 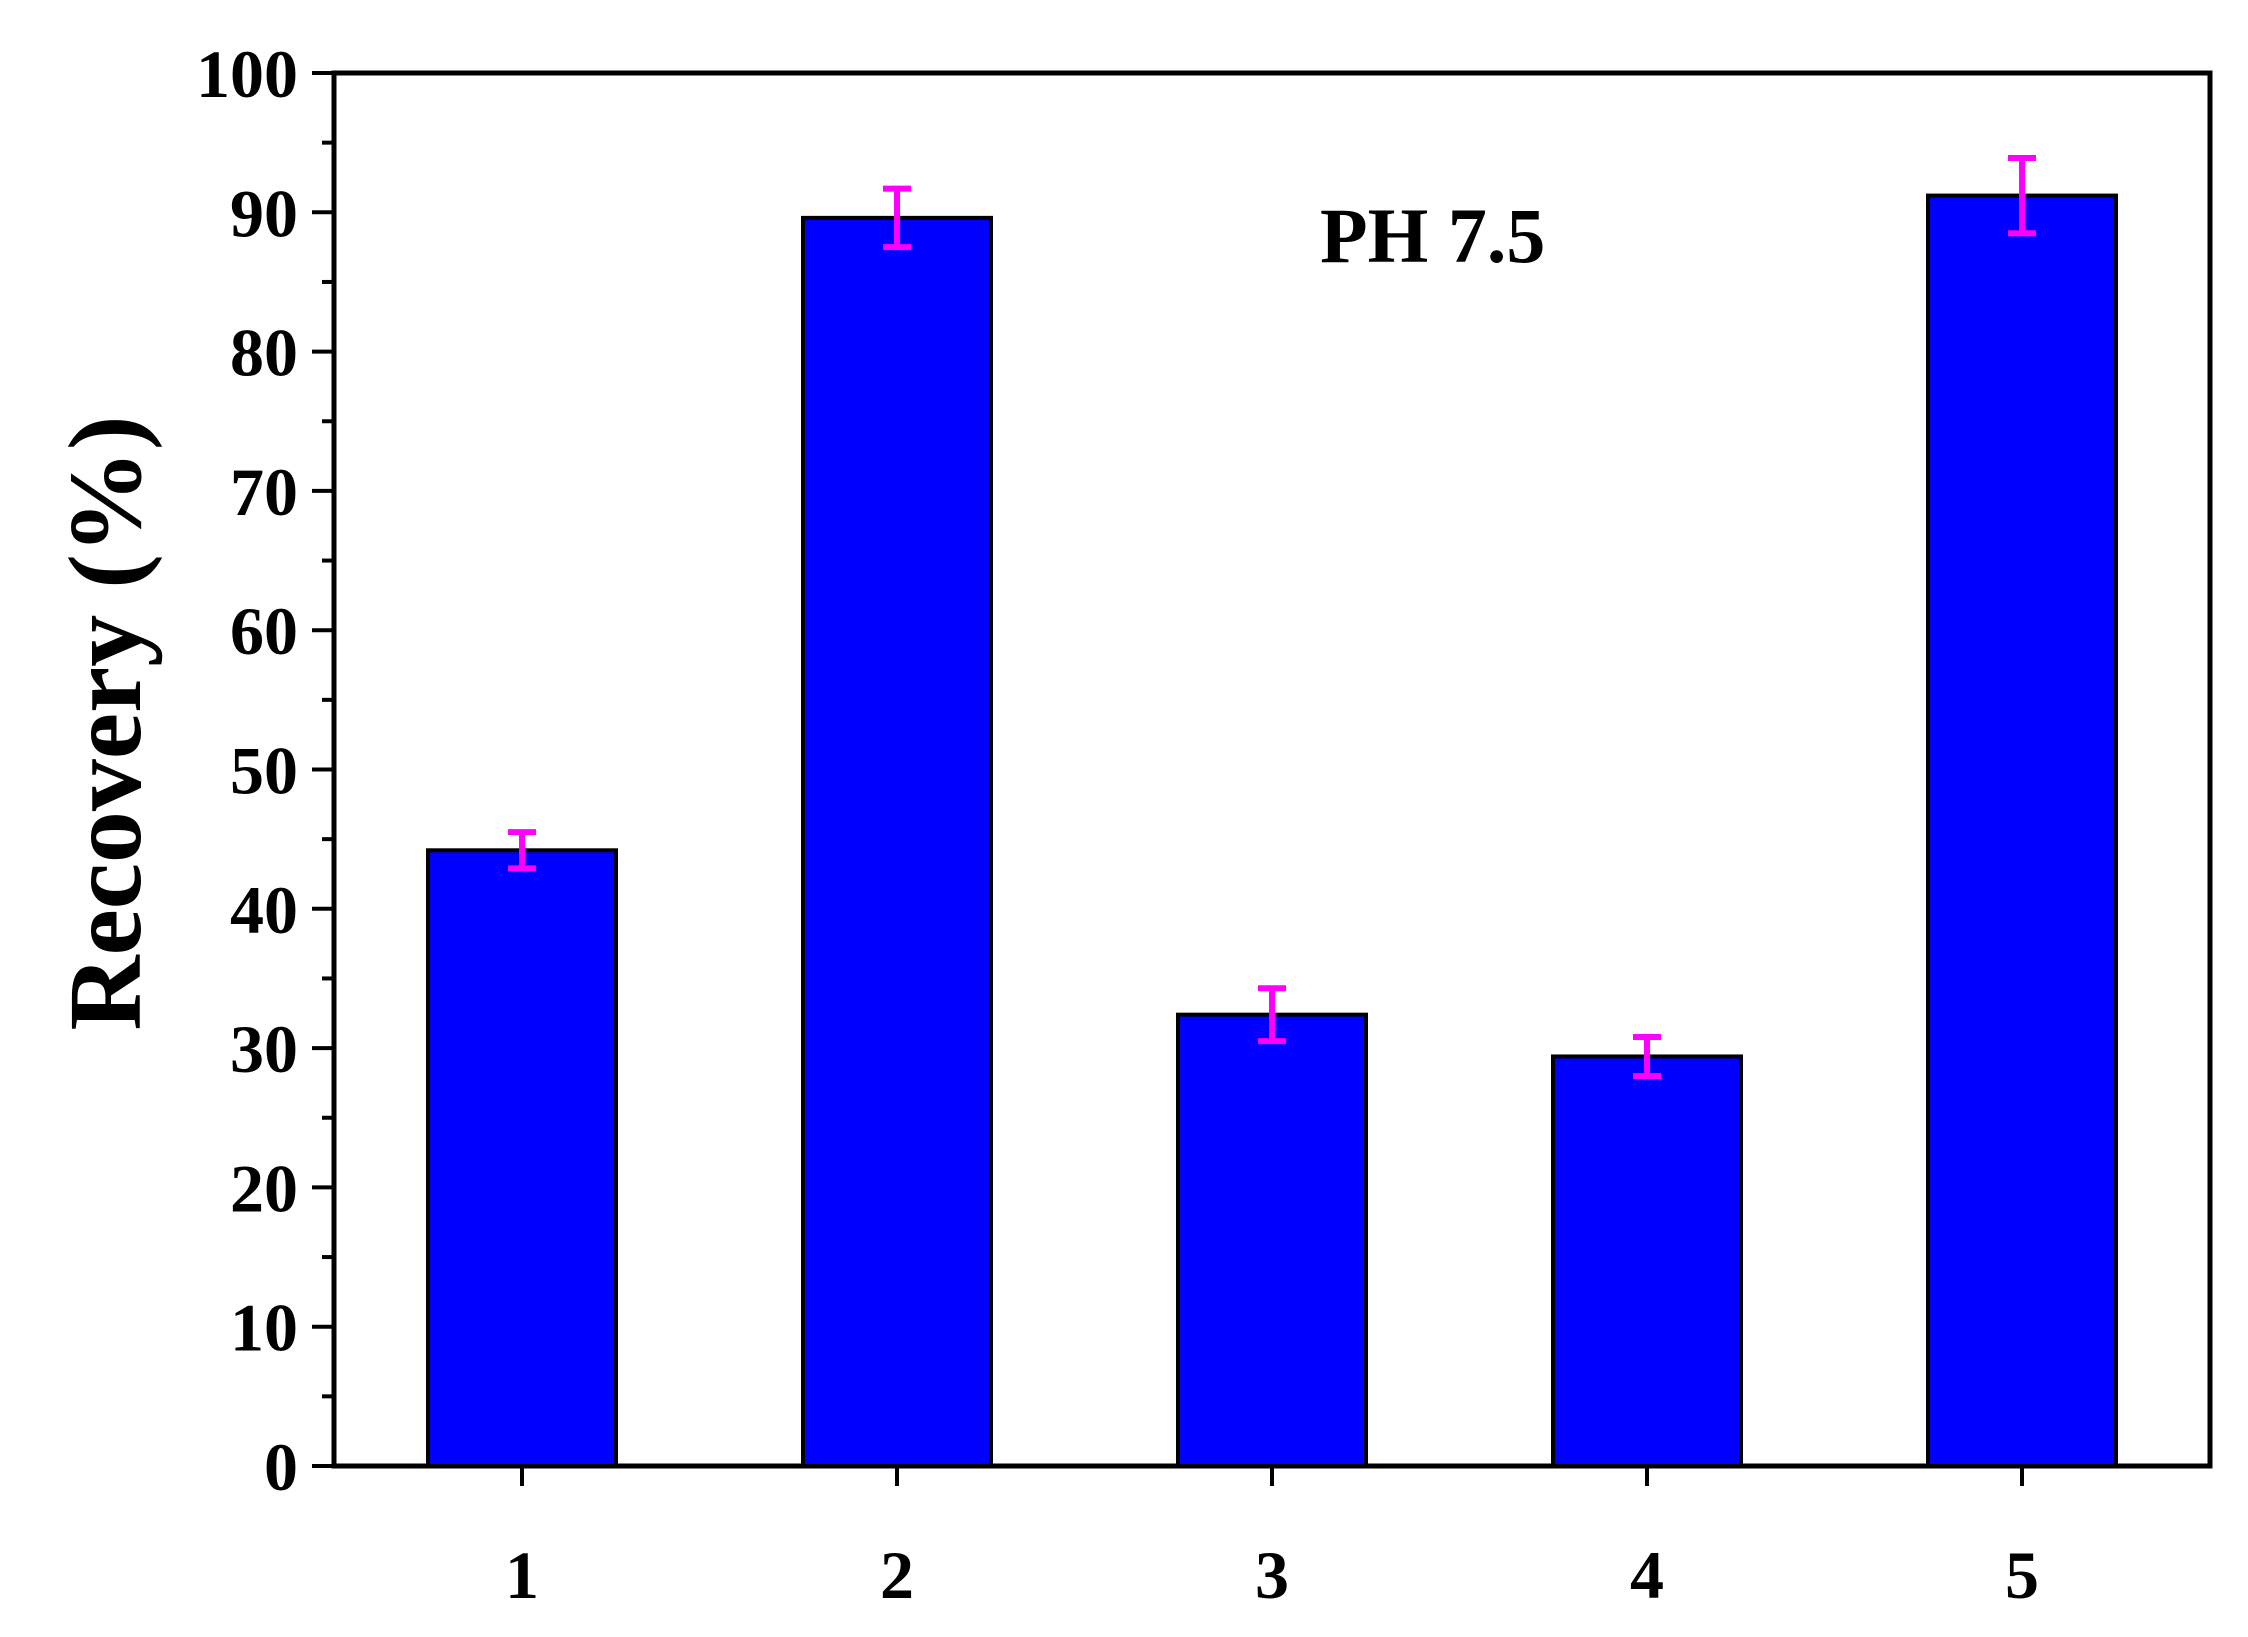 I want to click on ph-annotation: PH 7.5, so click(x=1432, y=235).